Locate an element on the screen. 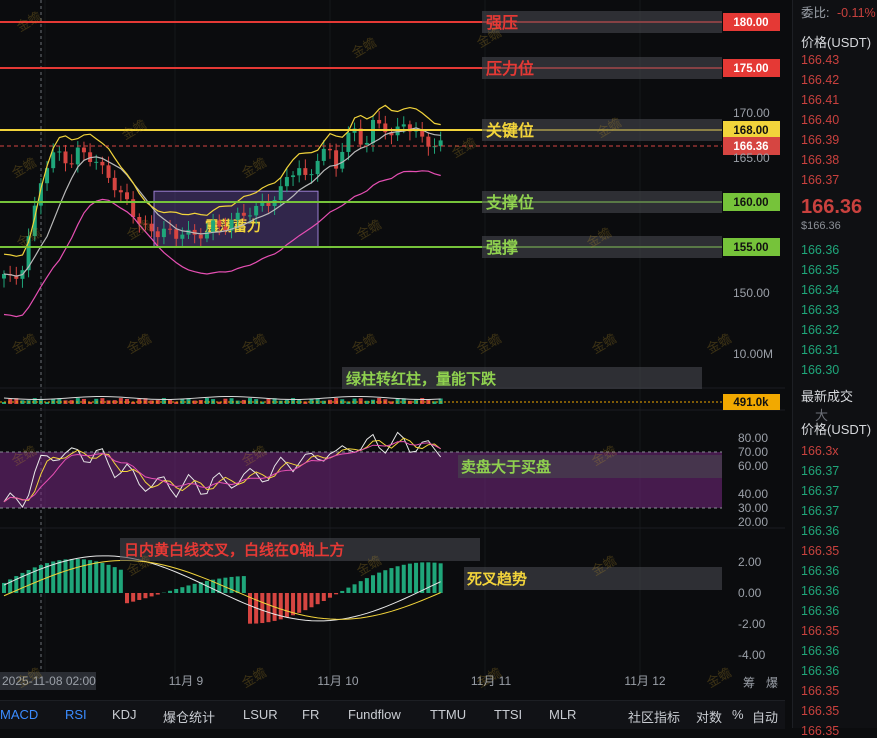  trades-header: 价格(USDT) is located at coordinates (836, 428).